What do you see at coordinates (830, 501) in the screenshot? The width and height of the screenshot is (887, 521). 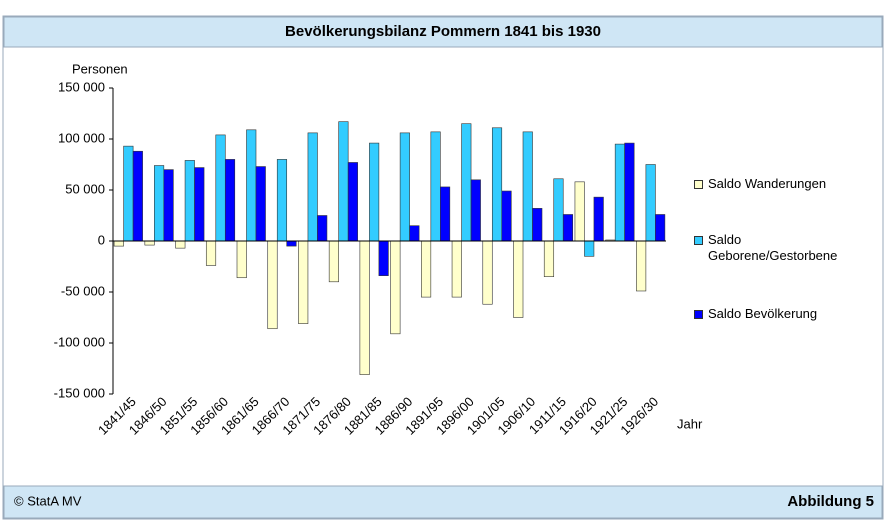 I see `figure-label: Abbildung 5` at bounding box center [830, 501].